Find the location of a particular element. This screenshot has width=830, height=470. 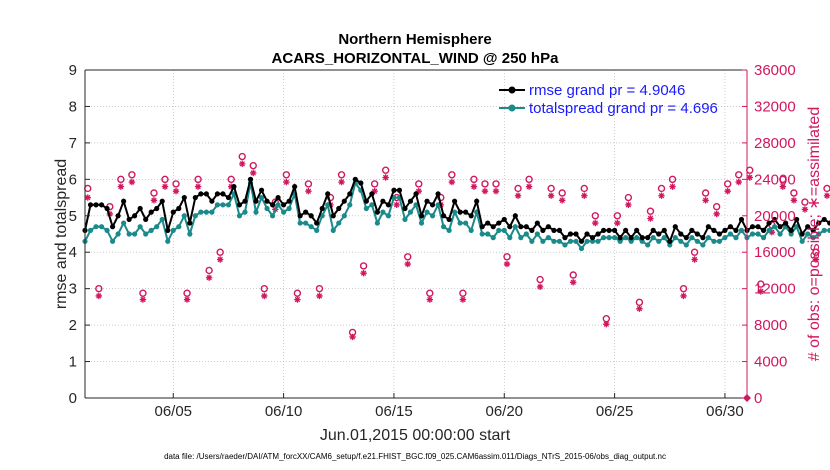

x-tick-label: 06/05 is located at coordinates (173, 411).